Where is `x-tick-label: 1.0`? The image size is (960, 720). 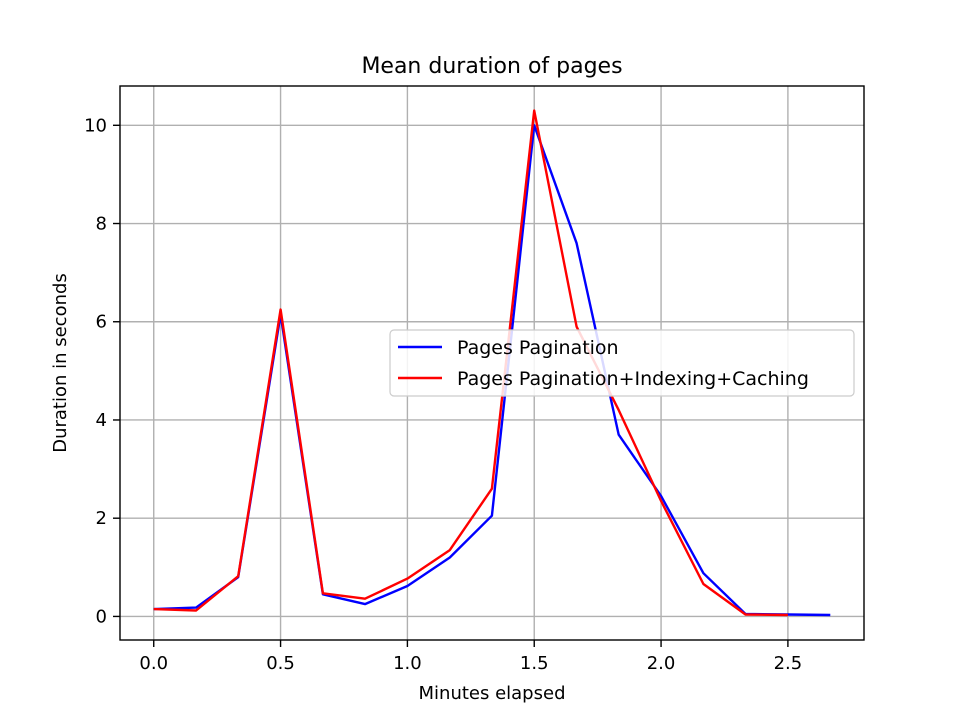 x-tick-label: 1.0 is located at coordinates (407, 663).